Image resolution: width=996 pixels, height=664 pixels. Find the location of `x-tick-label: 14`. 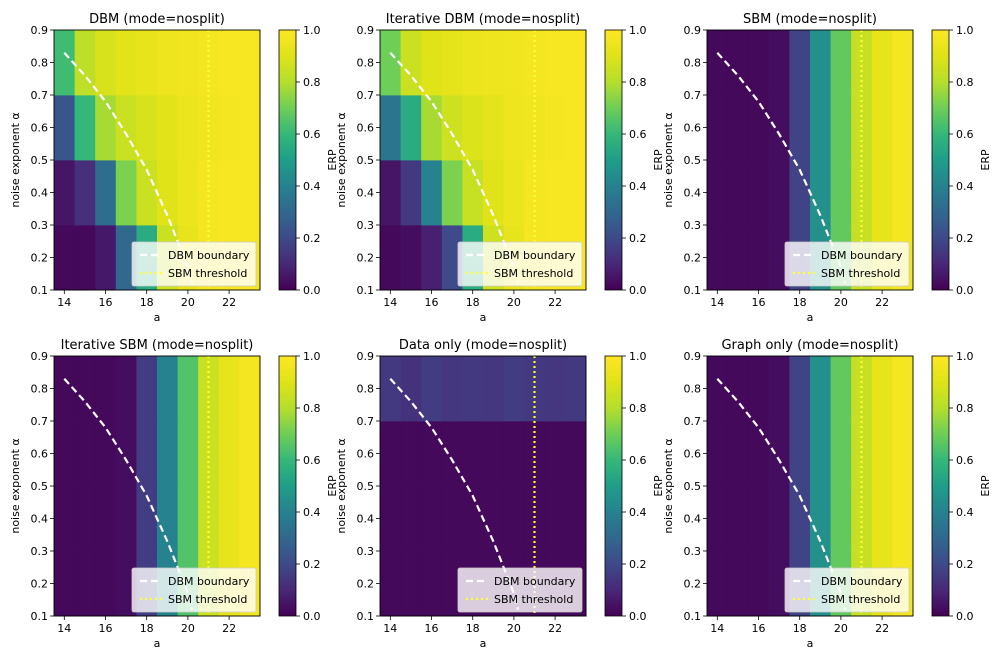

x-tick-label: 14 is located at coordinates (717, 628).